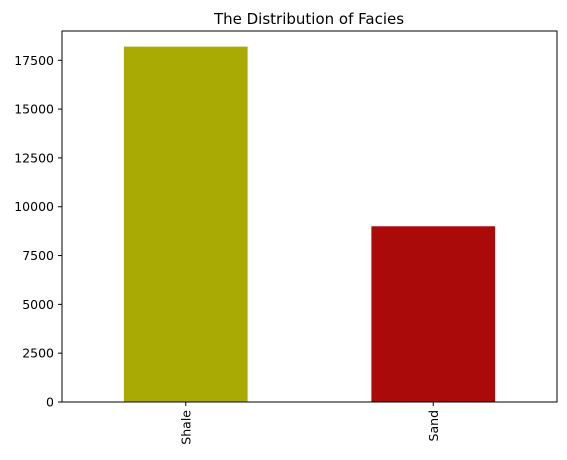 The height and width of the screenshot is (460, 567). Describe the element at coordinates (50, 402) in the screenshot. I see `y-tick-label: 0` at that location.